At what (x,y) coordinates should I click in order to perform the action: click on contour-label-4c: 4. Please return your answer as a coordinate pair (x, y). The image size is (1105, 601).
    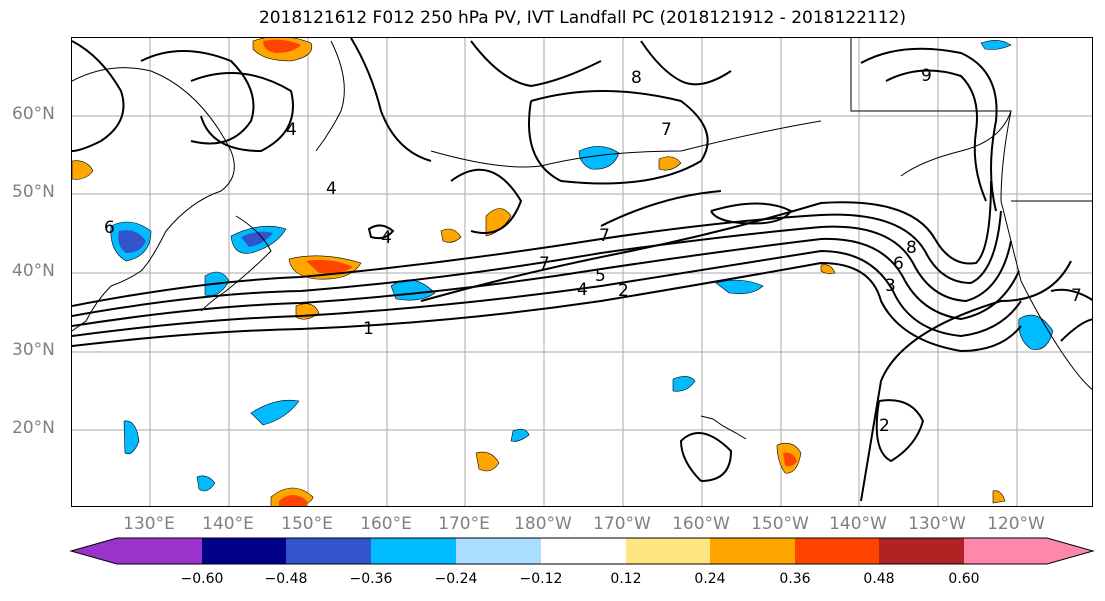
    Looking at the image, I should click on (331, 189).